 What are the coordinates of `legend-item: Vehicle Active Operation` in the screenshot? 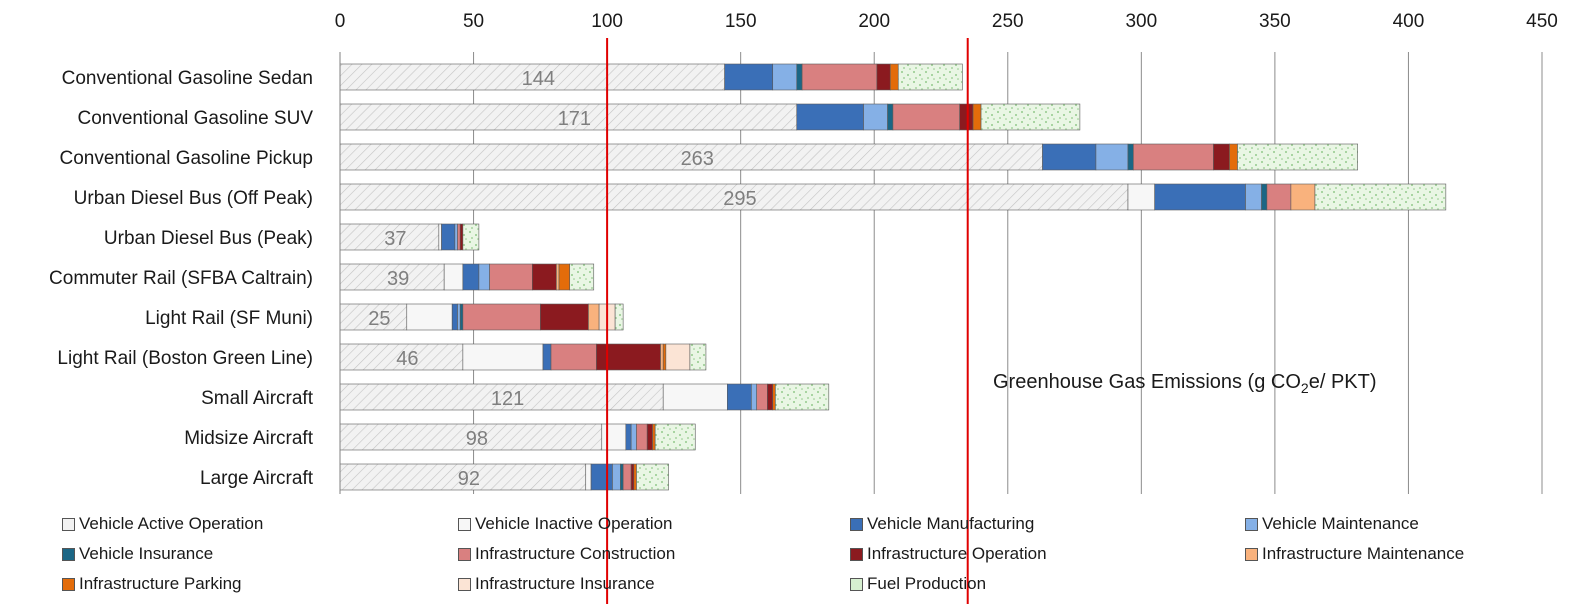 It's located at (162, 524).